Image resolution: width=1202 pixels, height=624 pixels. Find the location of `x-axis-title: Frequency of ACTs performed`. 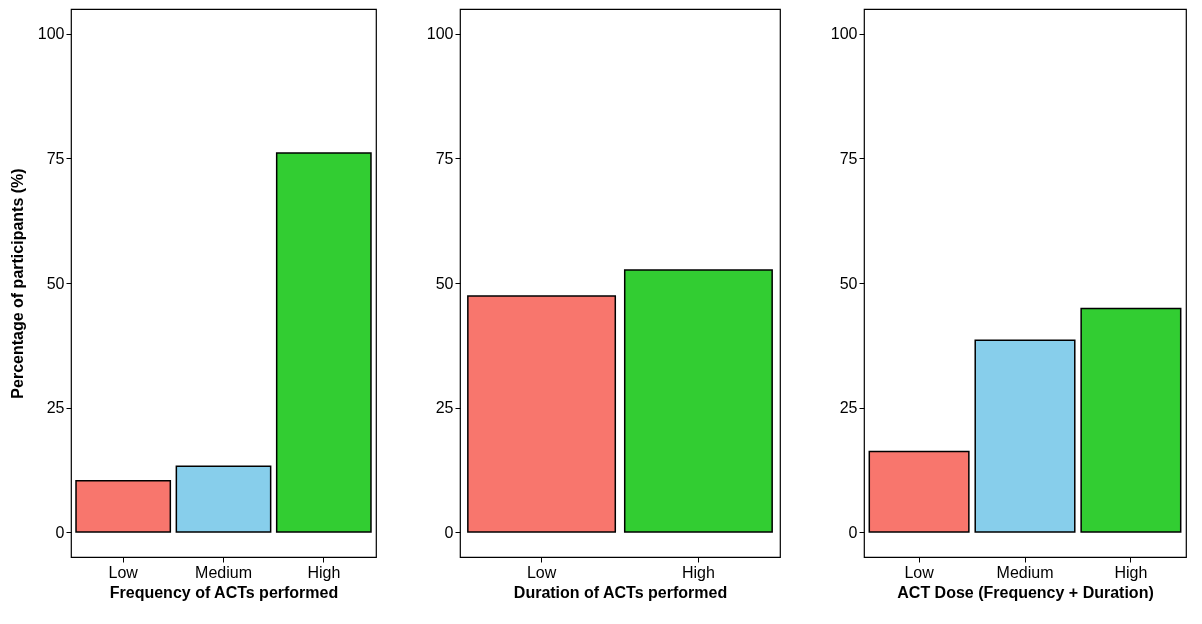

x-axis-title: Frequency of ACTs performed is located at coordinates (224, 592).